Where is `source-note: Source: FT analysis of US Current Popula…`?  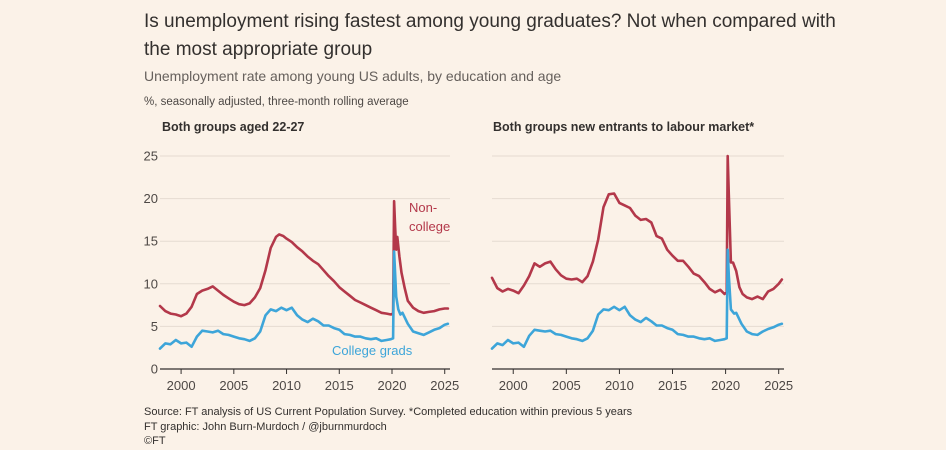 source-note: Source: FT analysis of US Current Popula… is located at coordinates (388, 412).